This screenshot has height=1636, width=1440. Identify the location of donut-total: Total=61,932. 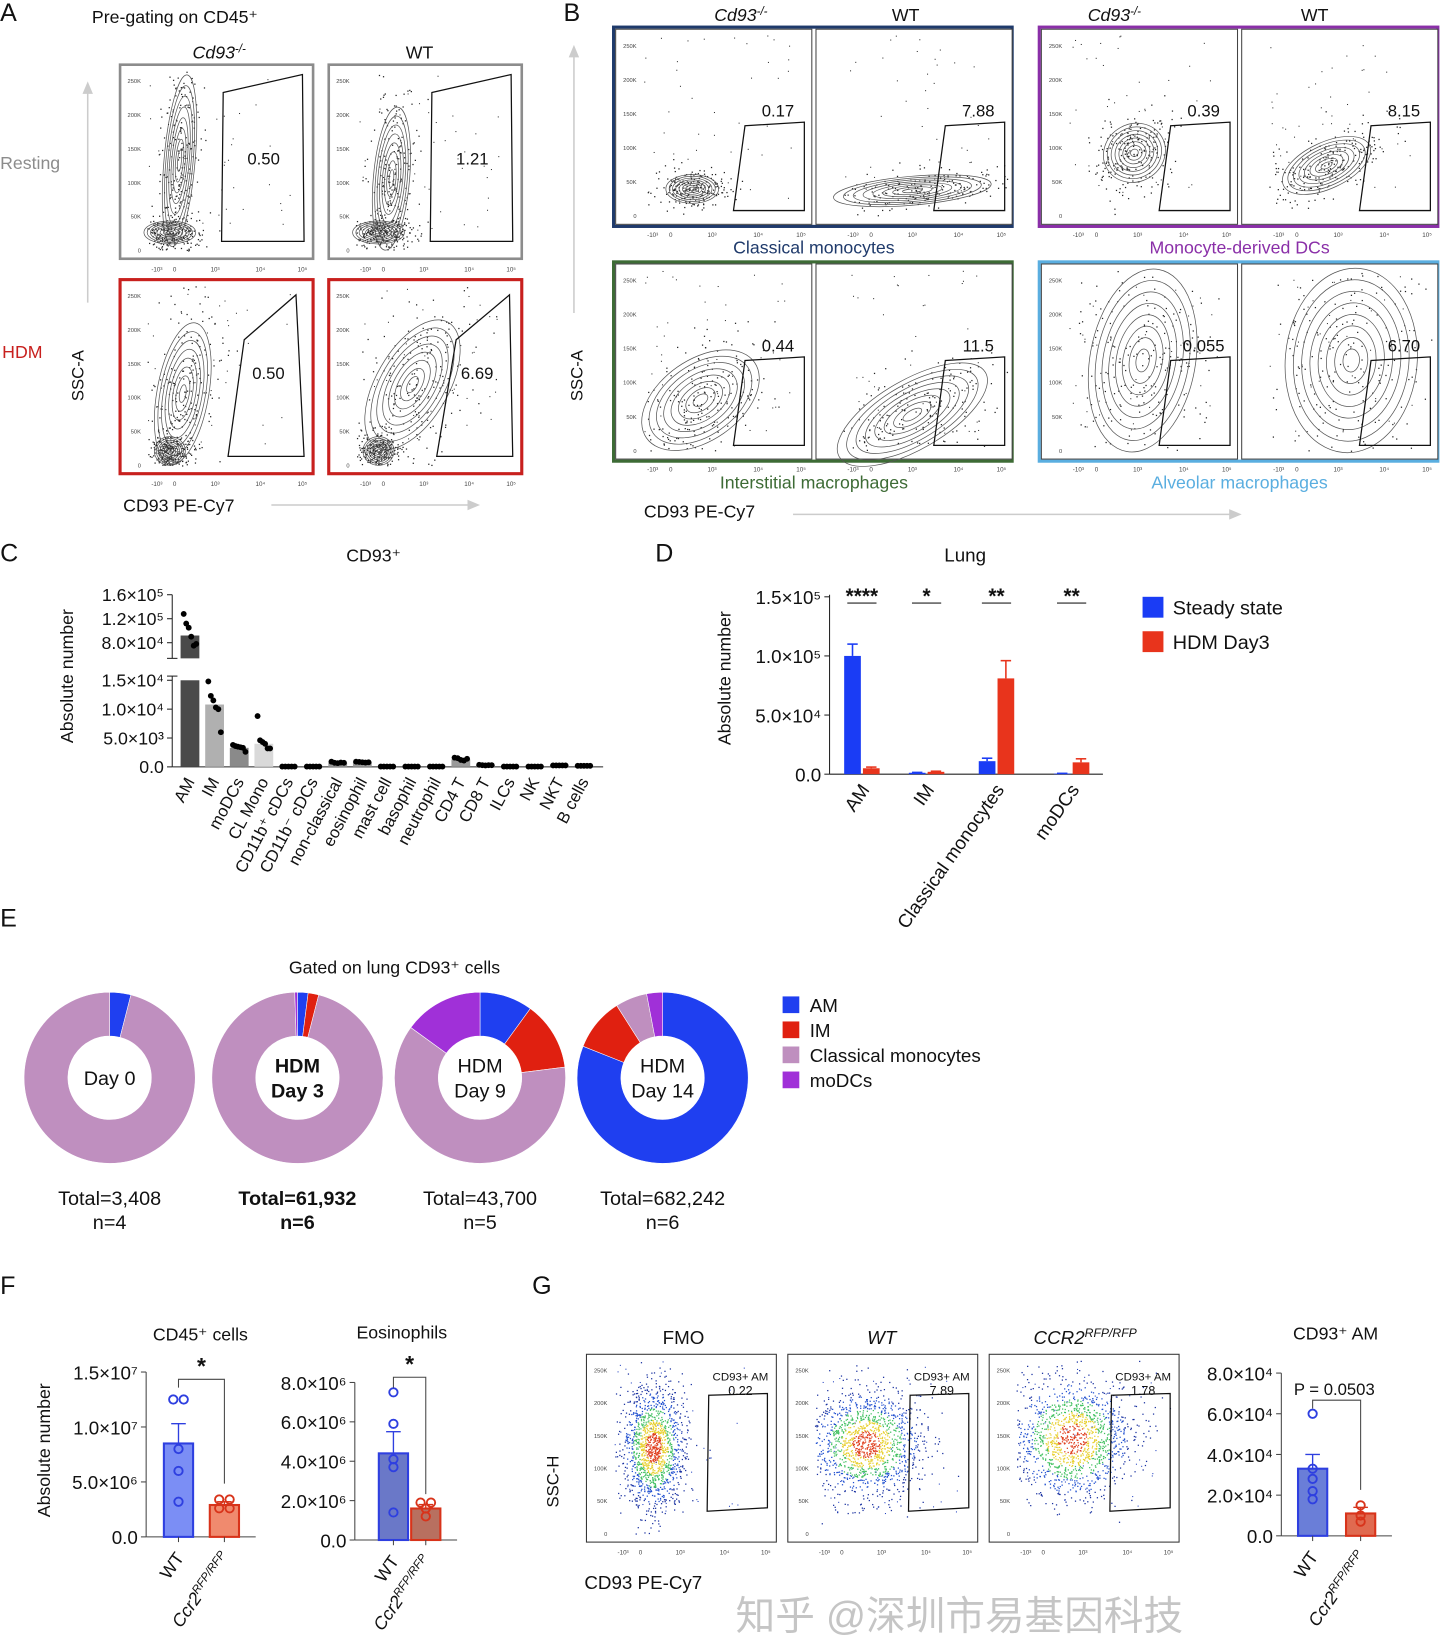
(297, 1199).